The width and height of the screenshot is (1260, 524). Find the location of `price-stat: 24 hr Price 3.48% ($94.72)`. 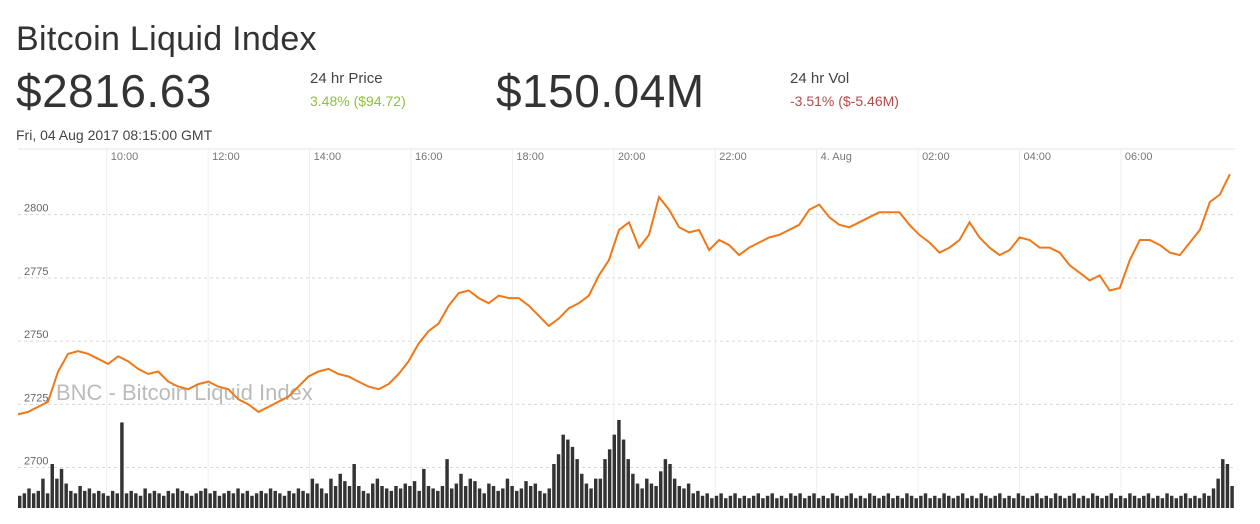

price-stat: 24 hr Price 3.48% ($94.72) is located at coordinates (358, 89).